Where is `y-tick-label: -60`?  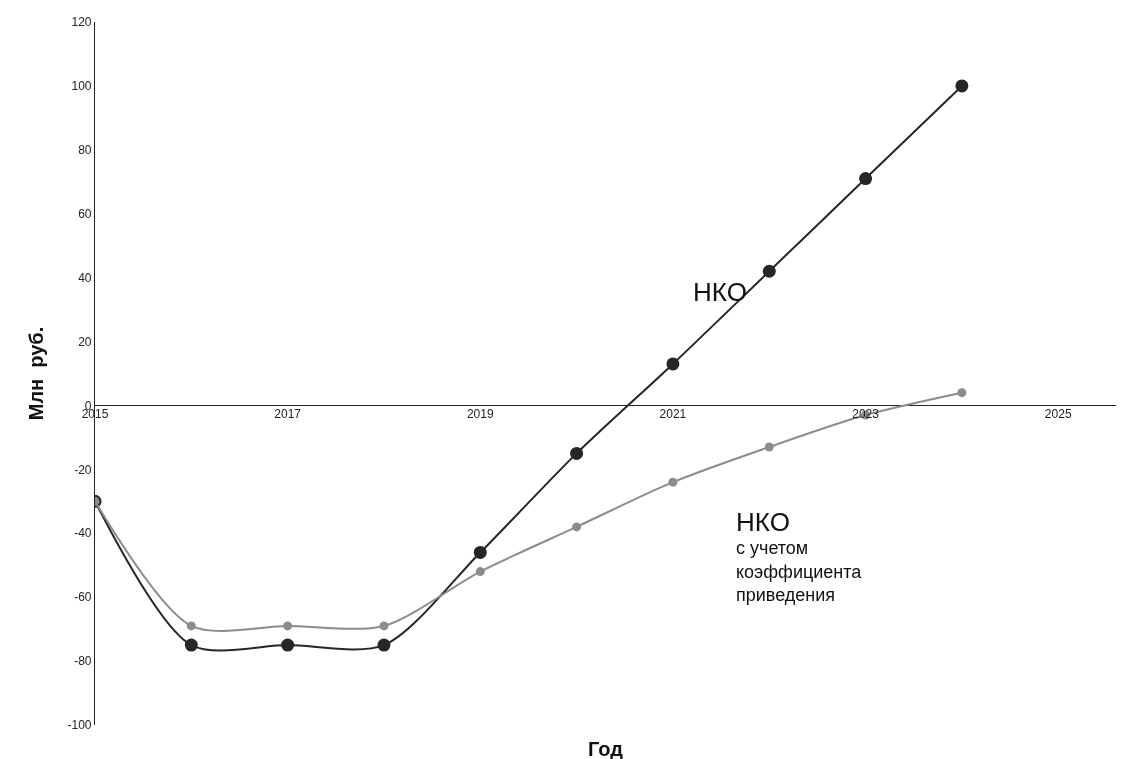
y-tick-label: -60 is located at coordinates (83, 597).